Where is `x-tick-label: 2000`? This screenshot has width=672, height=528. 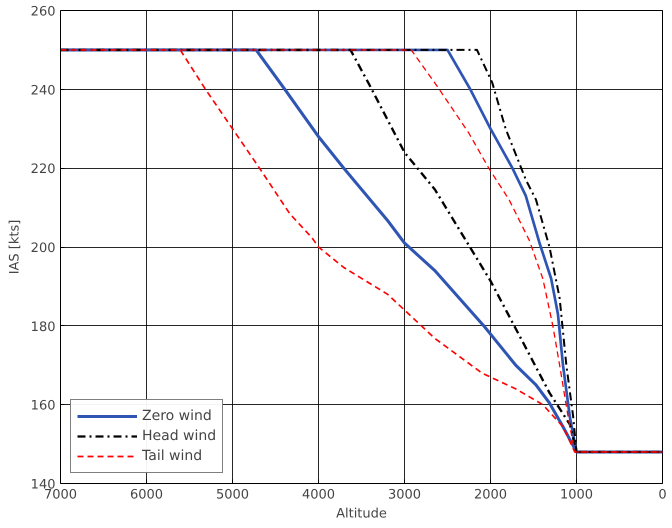 x-tick-label: 2000 is located at coordinates (491, 495).